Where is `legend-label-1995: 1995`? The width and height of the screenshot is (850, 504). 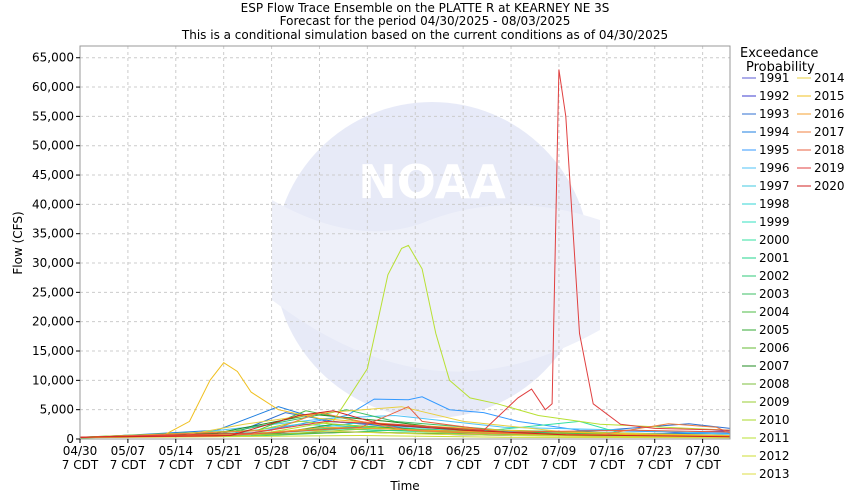 legend-label-1995: 1995 is located at coordinates (774, 150).